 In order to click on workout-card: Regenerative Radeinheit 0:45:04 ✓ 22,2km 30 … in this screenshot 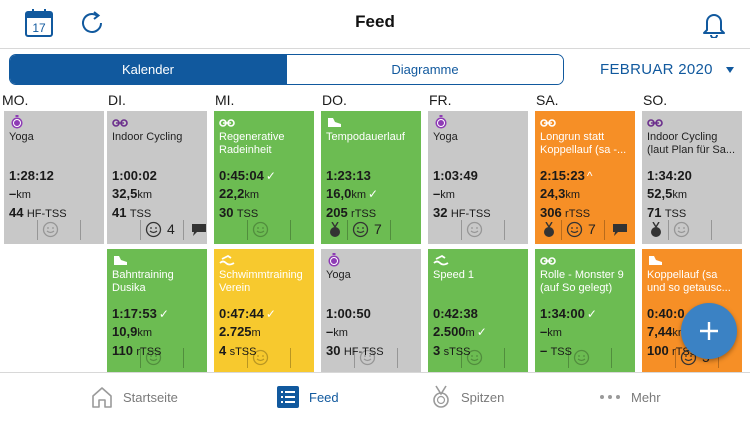, I will do `click(264, 177)`.